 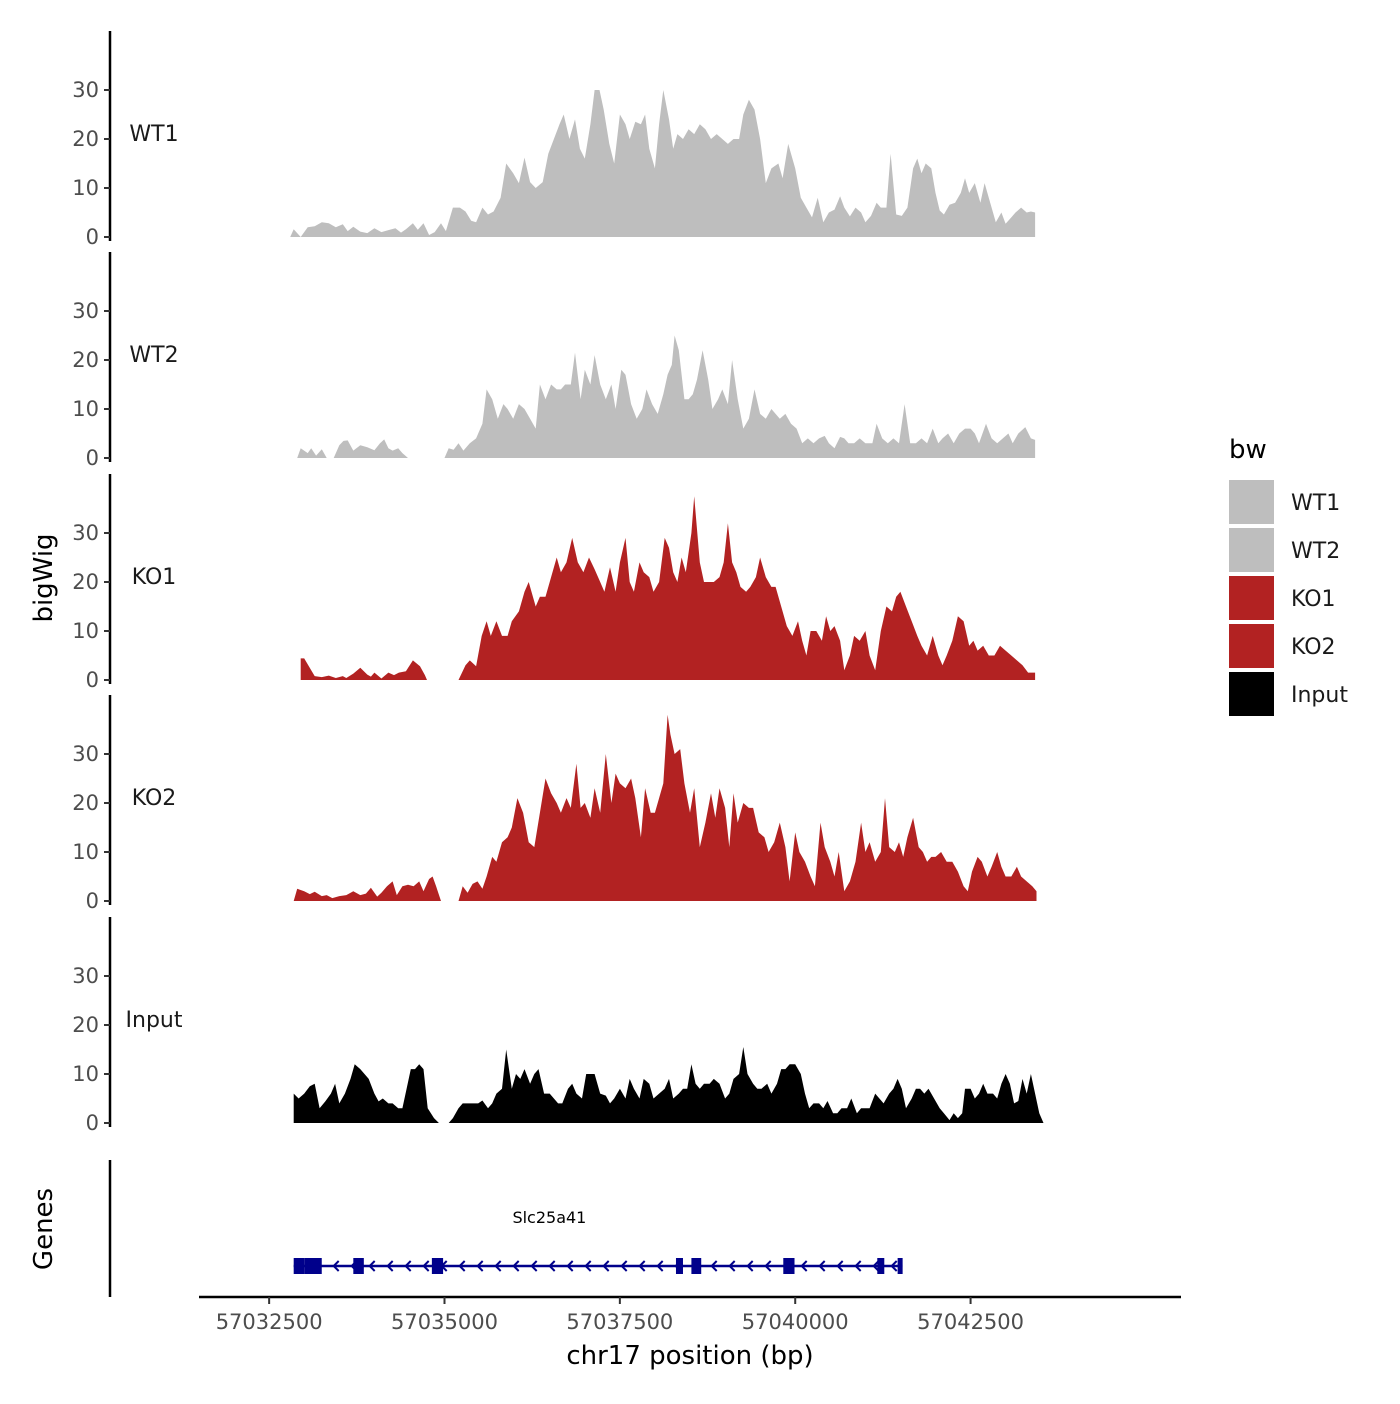 What do you see at coordinates (558, 1026) in the screenshot?
I see `track-panel-input: 0 10 20 30 Input` at bounding box center [558, 1026].